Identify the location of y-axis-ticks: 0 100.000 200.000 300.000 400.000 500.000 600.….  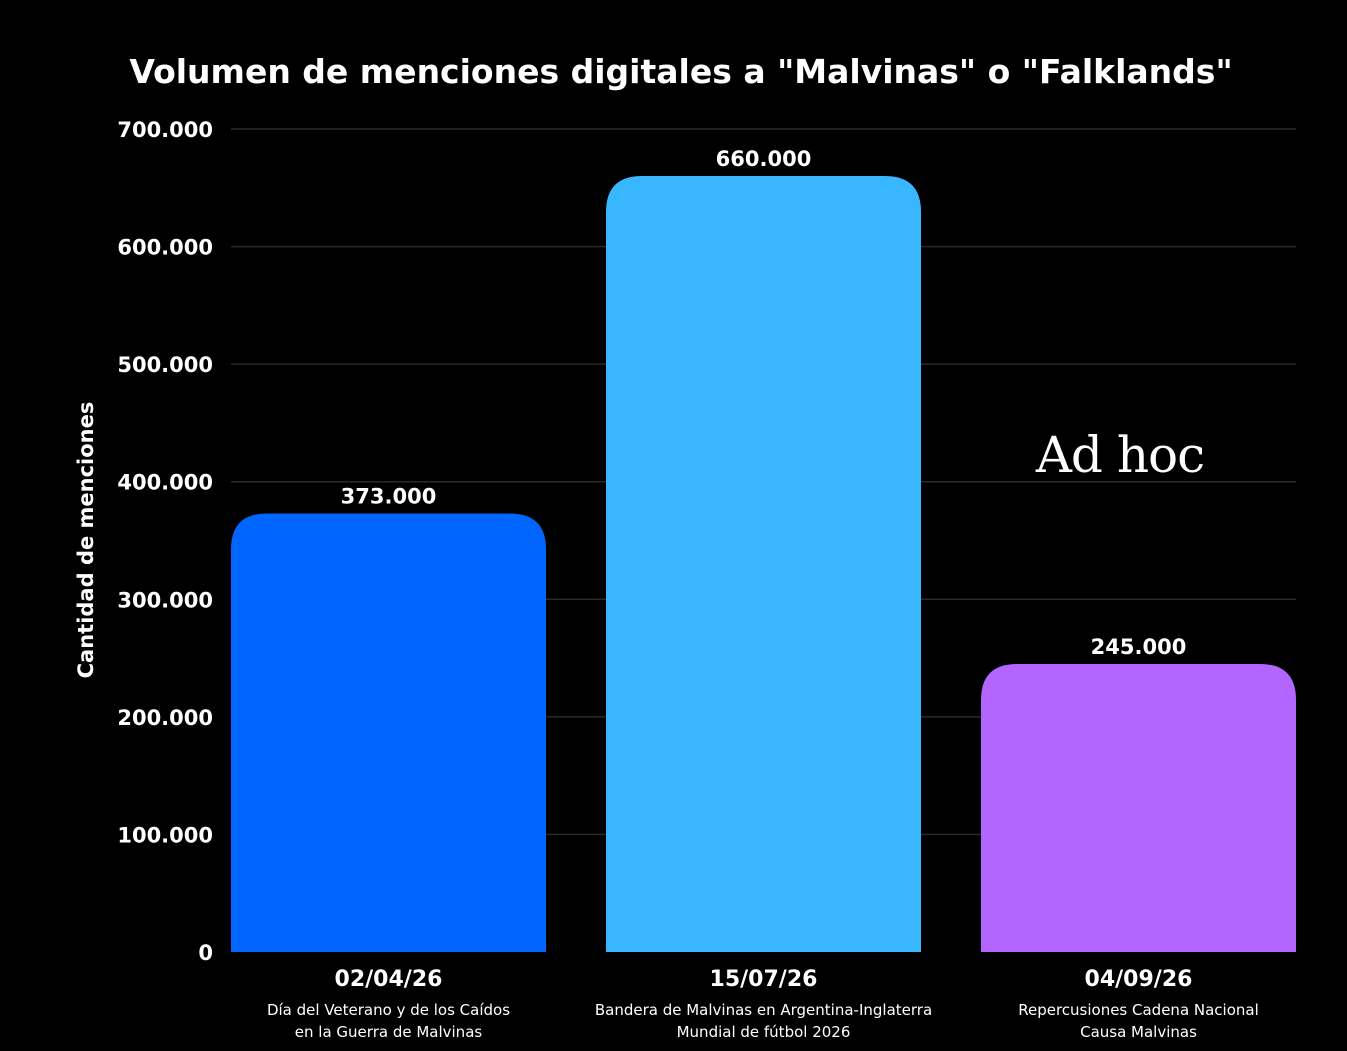
(165, 541).